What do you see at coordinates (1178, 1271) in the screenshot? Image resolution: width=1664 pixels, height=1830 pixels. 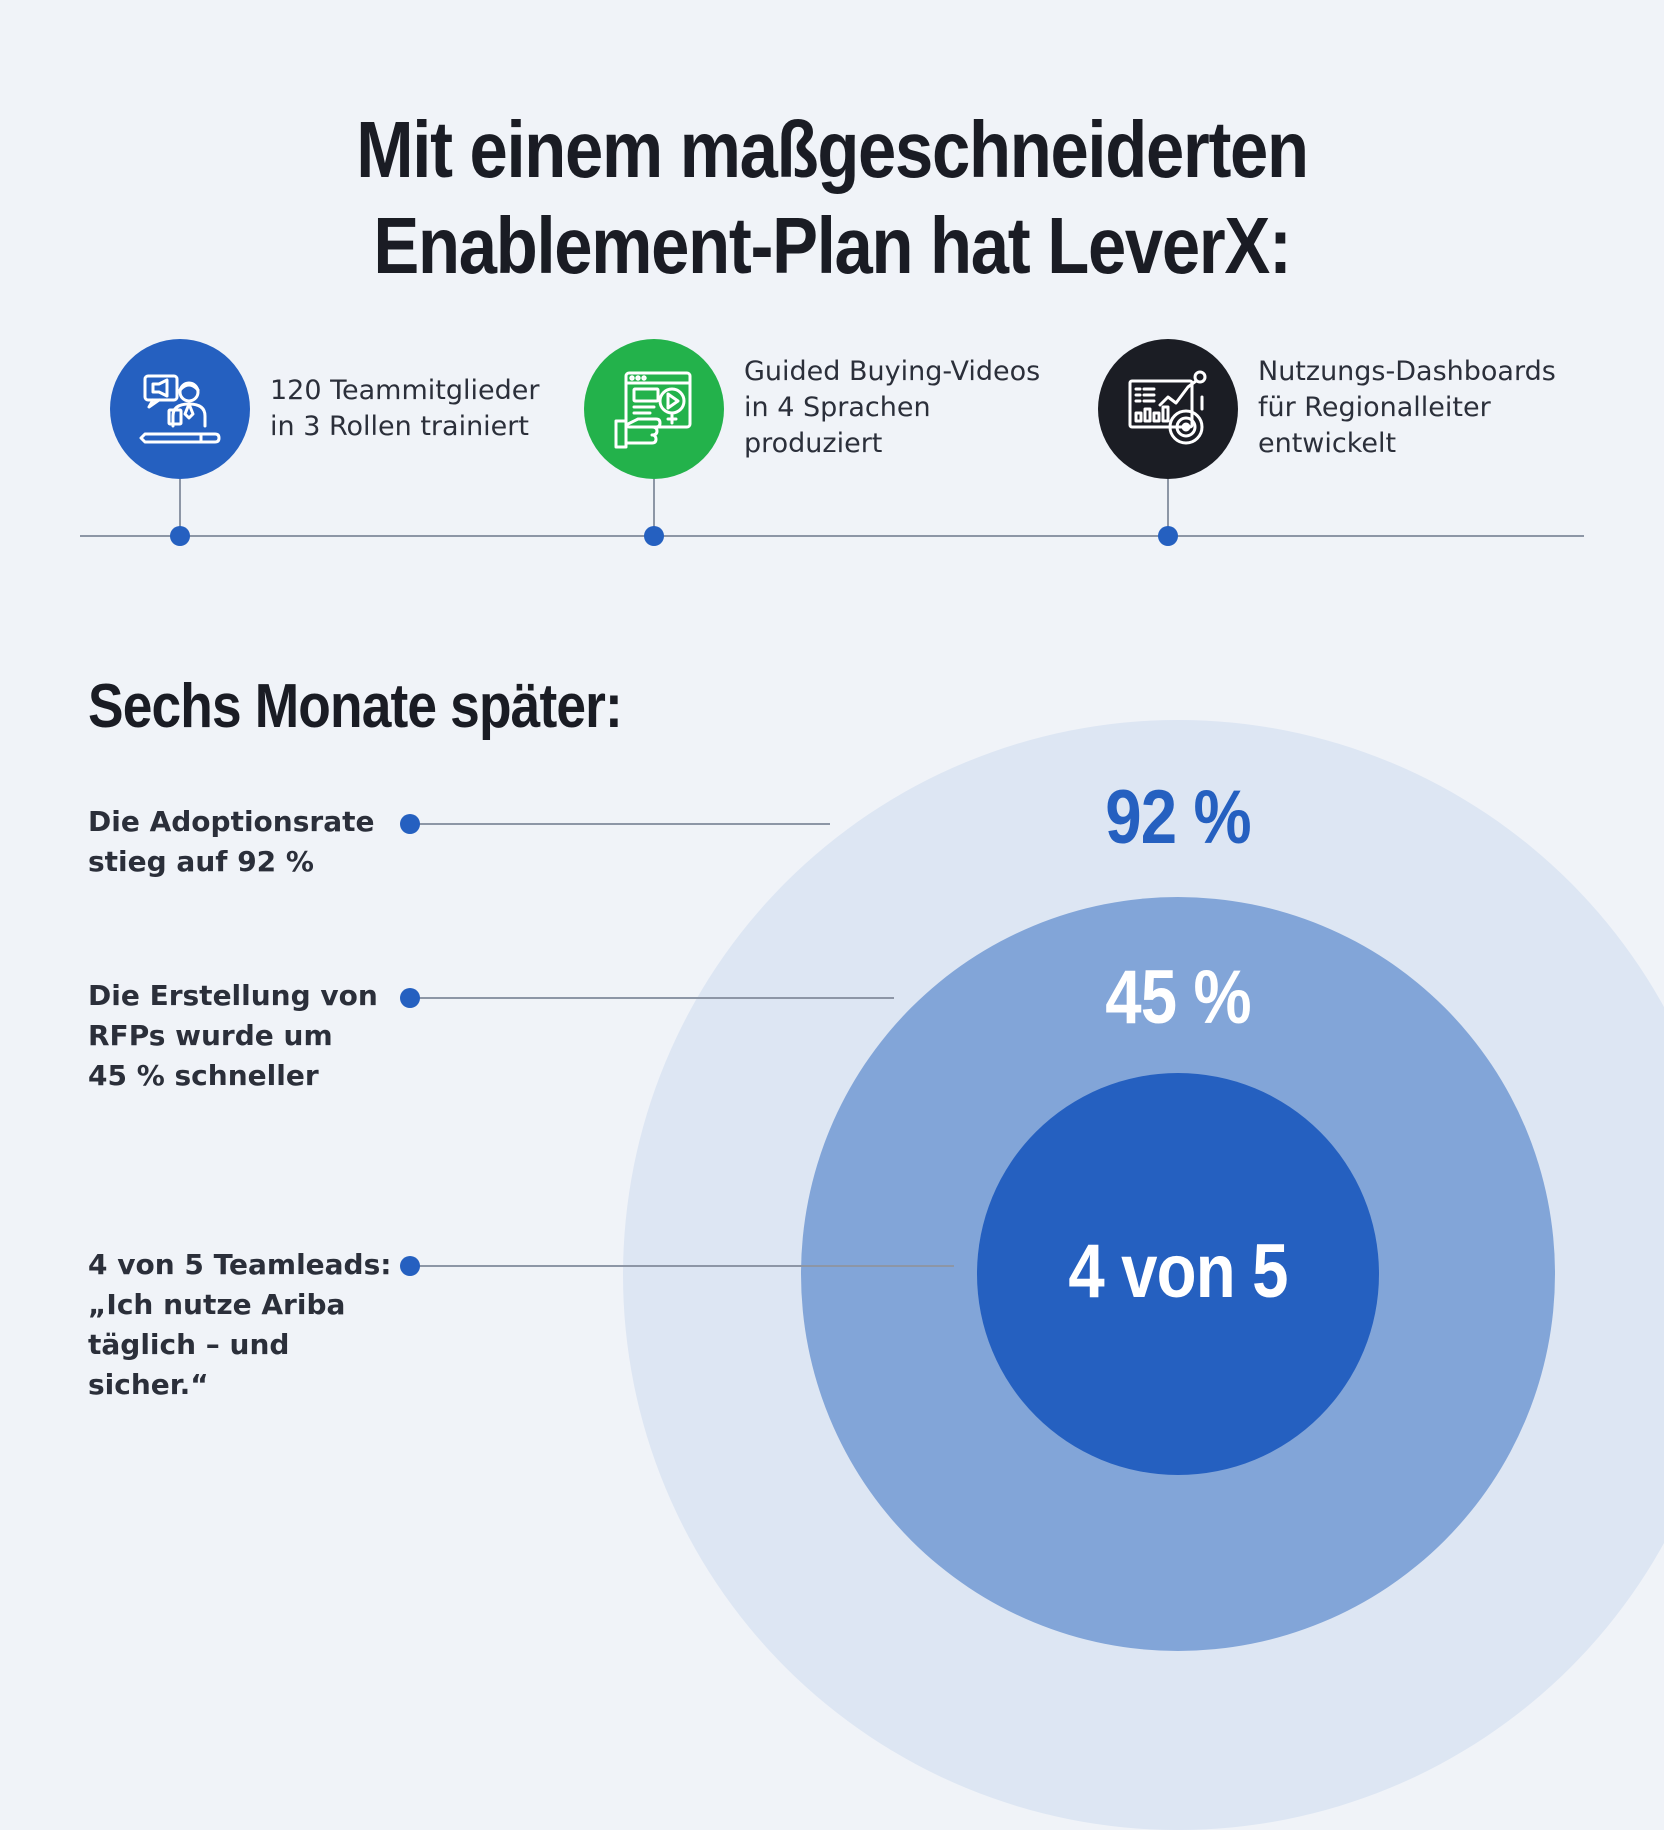 I see `ring-value-teamleads: 4 von 5` at bounding box center [1178, 1271].